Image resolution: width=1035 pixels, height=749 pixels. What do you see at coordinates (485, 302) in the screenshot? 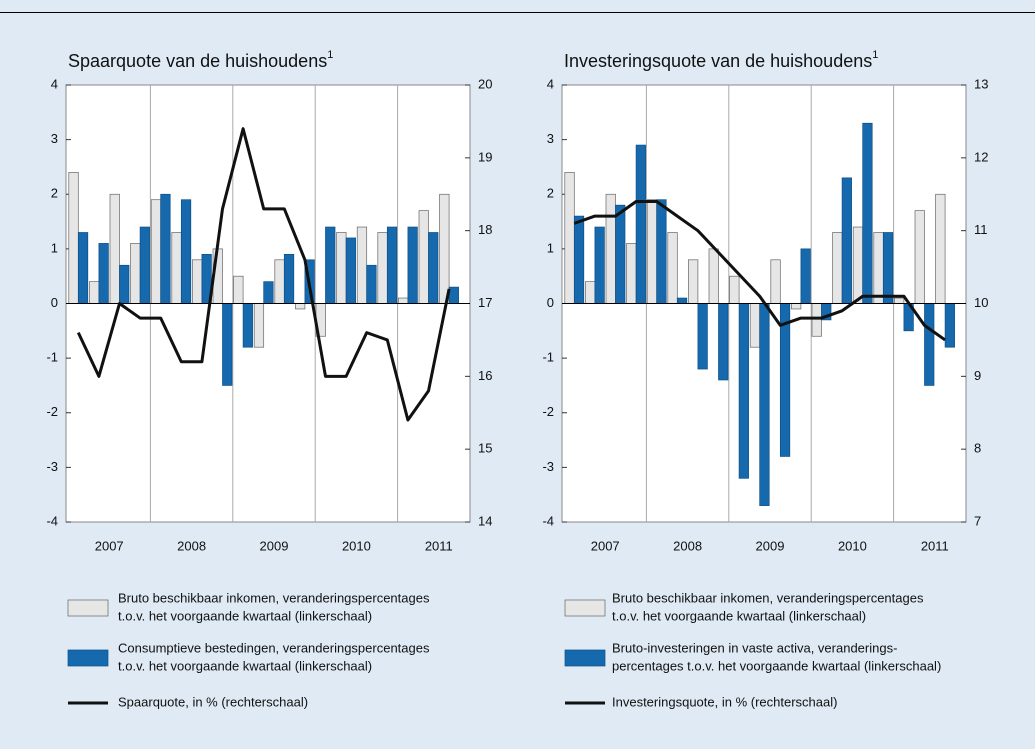
I see `y2-tick-label: 17` at bounding box center [485, 302].